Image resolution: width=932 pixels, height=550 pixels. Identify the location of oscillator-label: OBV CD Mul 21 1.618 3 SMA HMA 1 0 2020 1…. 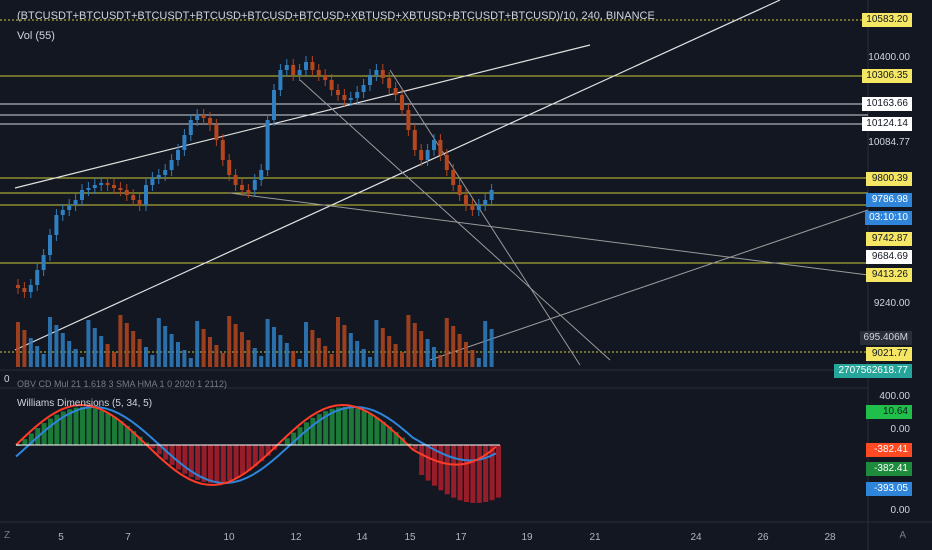
(122, 384).